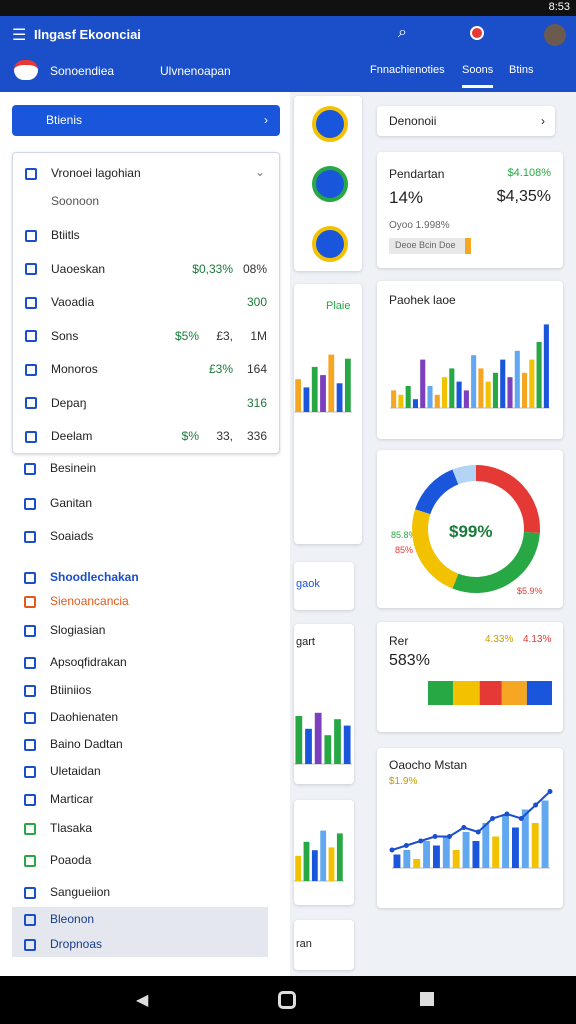  I want to click on list-item: Besinein, so click(152, 468).